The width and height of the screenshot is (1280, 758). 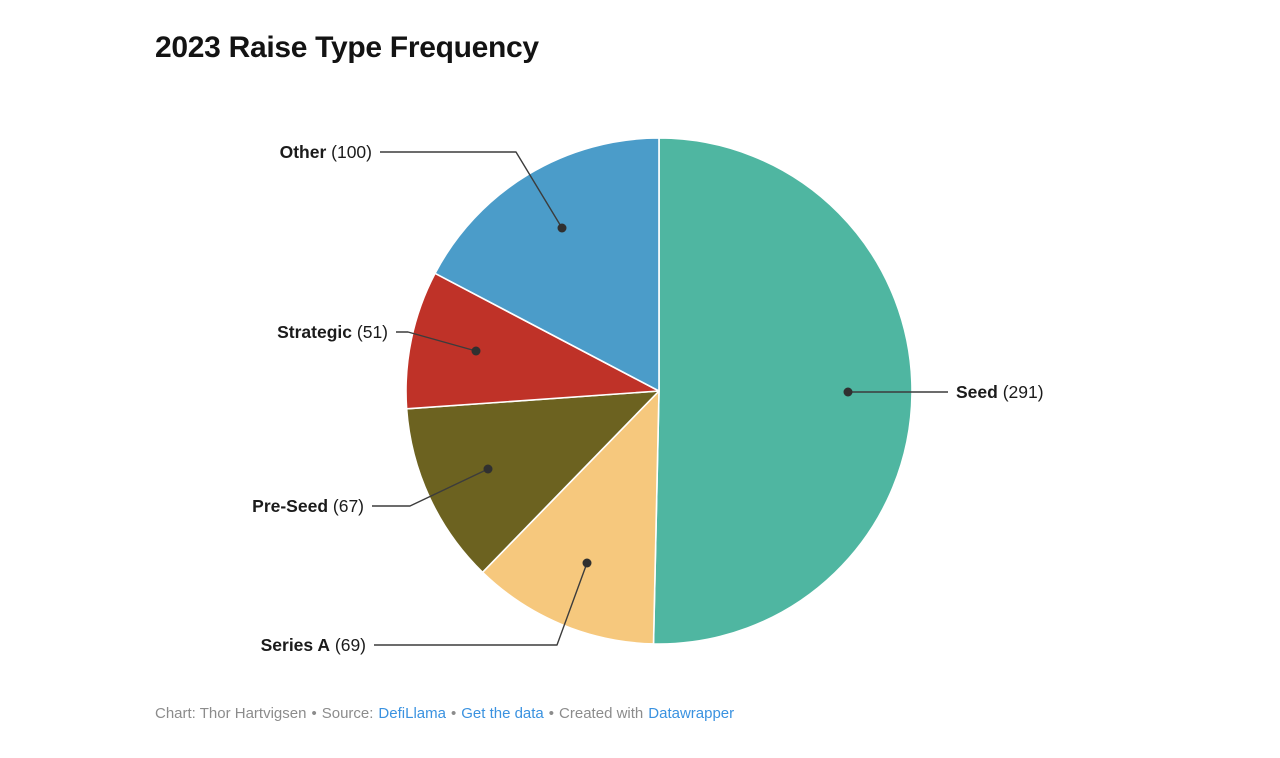 What do you see at coordinates (481, 604) in the screenshot?
I see `leader-line-series-a` at bounding box center [481, 604].